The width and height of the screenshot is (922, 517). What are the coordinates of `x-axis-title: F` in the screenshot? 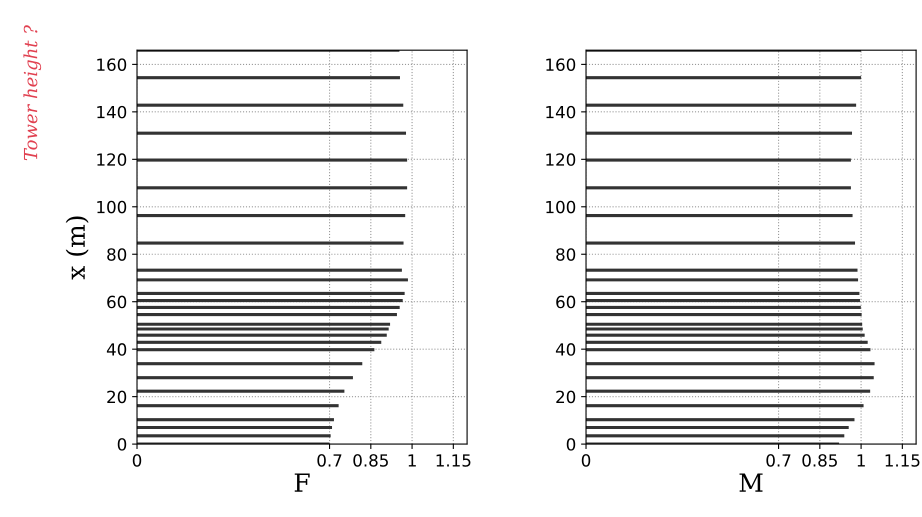 It's located at (302, 483).